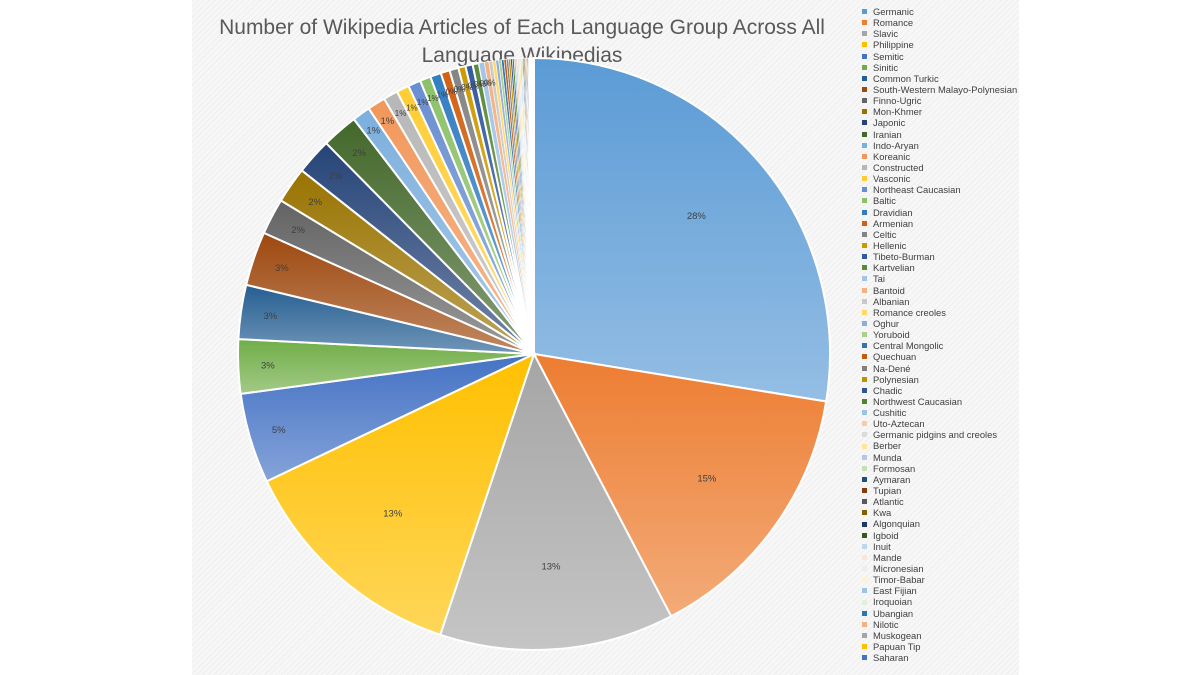 The width and height of the screenshot is (1200, 675). What do you see at coordinates (893, 212) in the screenshot?
I see `legend-label: Dravidian` at bounding box center [893, 212].